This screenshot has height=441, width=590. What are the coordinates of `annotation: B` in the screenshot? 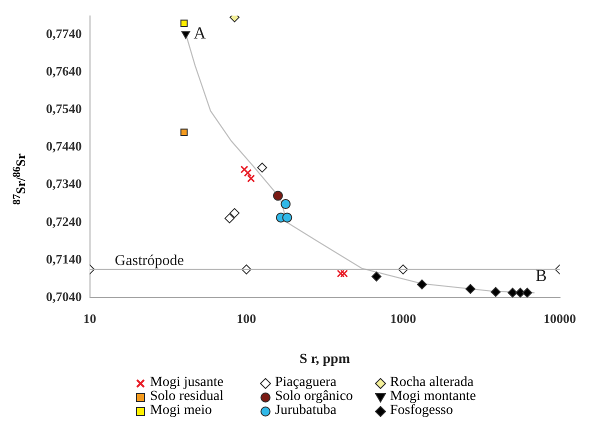 It's located at (541, 276).